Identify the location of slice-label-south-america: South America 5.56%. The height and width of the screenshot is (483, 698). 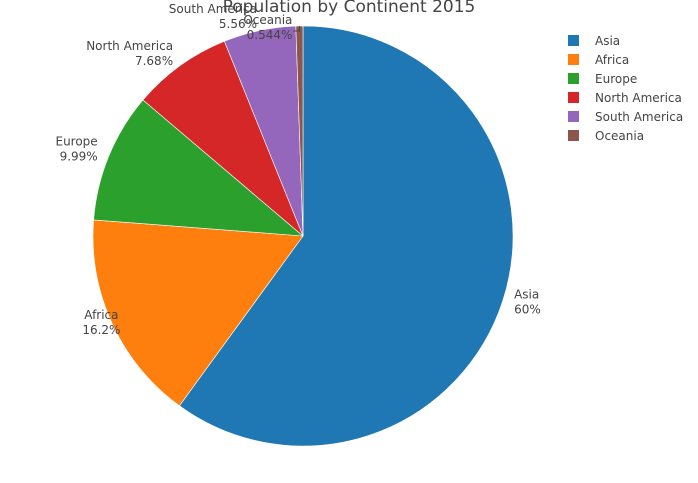
(213, 16).